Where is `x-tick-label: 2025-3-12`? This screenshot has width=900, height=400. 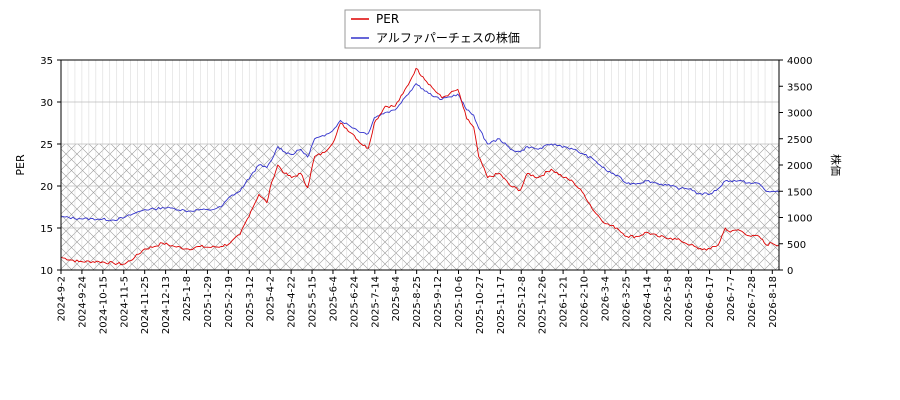 x-tick-label: 2025-3-12 is located at coordinates (250, 302).